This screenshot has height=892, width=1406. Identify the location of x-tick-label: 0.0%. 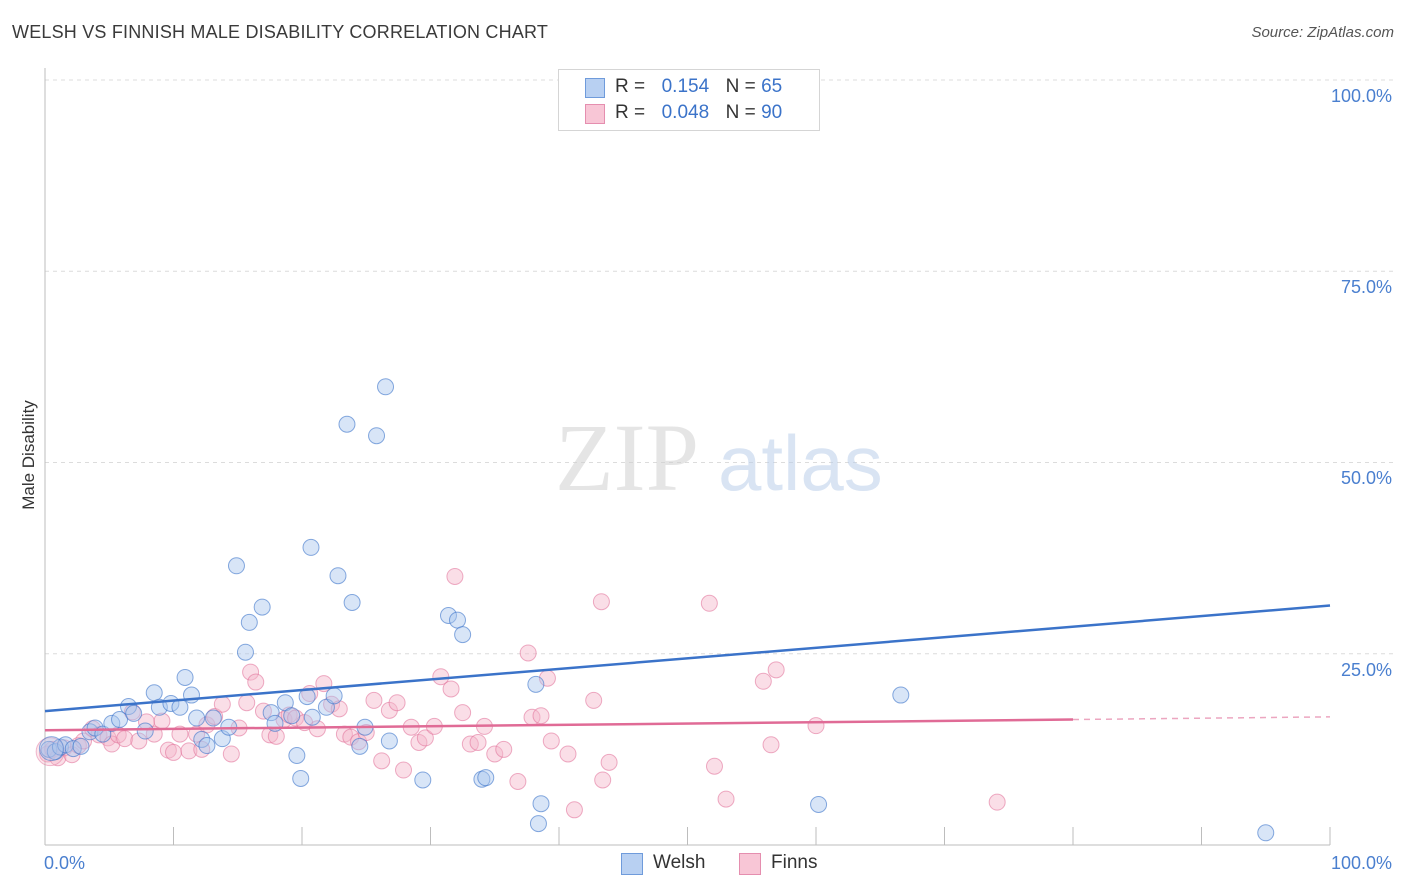
(65, 863).